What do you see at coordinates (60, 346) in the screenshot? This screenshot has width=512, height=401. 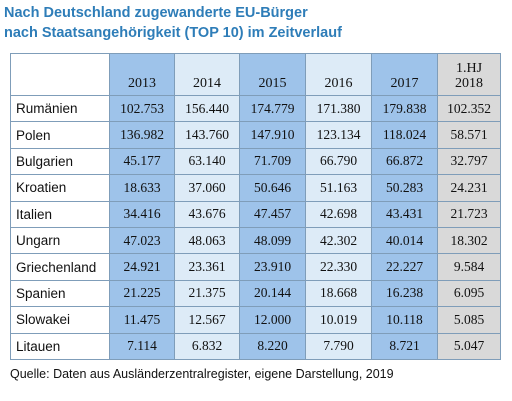 I see `row-label-country: Litauen` at bounding box center [60, 346].